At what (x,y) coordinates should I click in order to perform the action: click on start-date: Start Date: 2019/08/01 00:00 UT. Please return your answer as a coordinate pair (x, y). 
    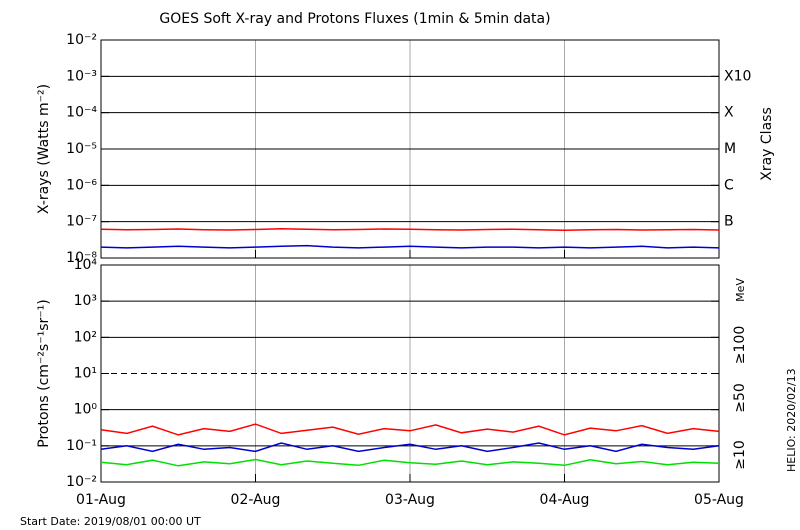
    Looking at the image, I should click on (110, 521).